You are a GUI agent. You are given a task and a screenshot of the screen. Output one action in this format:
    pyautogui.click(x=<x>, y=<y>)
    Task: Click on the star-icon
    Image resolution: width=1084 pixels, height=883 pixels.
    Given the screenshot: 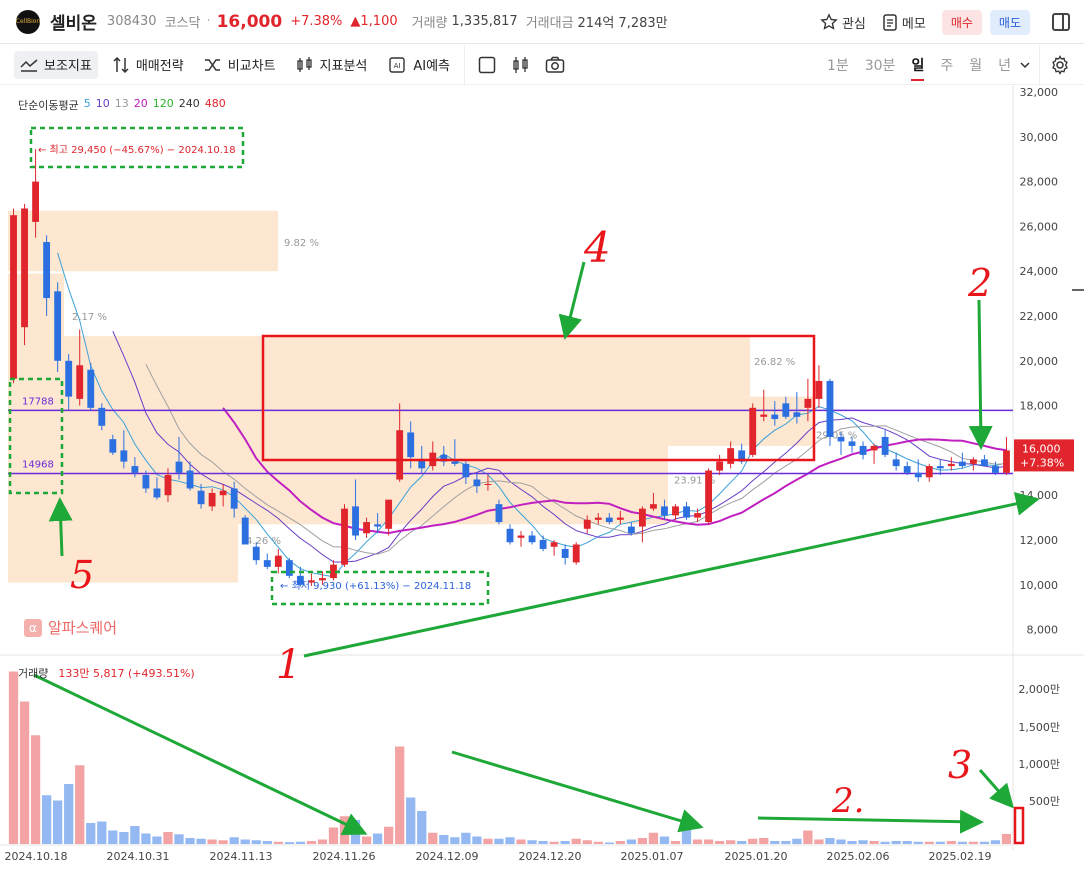 What is the action you would take?
    pyautogui.click(x=829, y=21)
    